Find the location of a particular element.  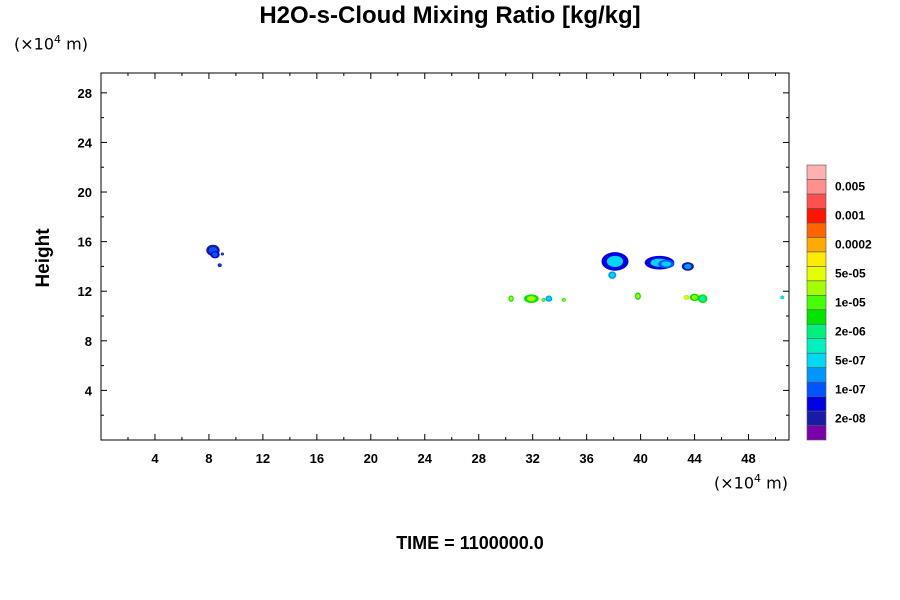

y-tick-label: 8 is located at coordinates (88, 341).